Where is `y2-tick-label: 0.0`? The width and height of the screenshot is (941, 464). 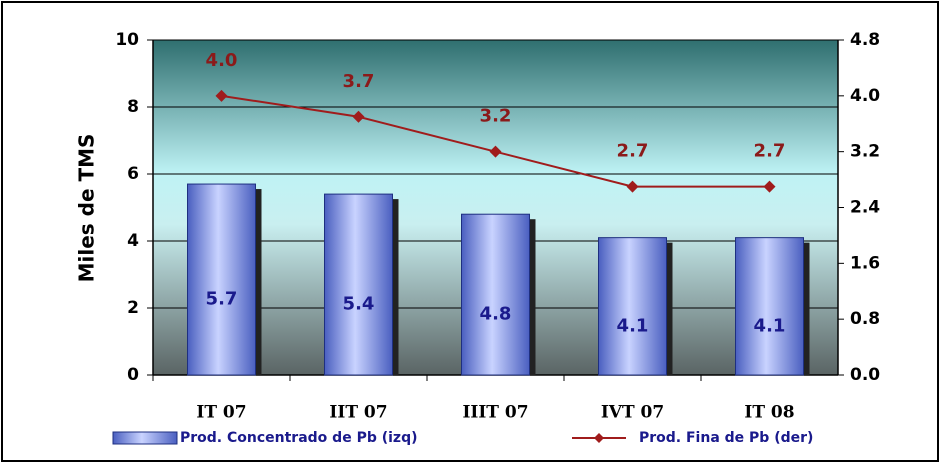
y2-tick-label: 0.0 is located at coordinates (865, 375).